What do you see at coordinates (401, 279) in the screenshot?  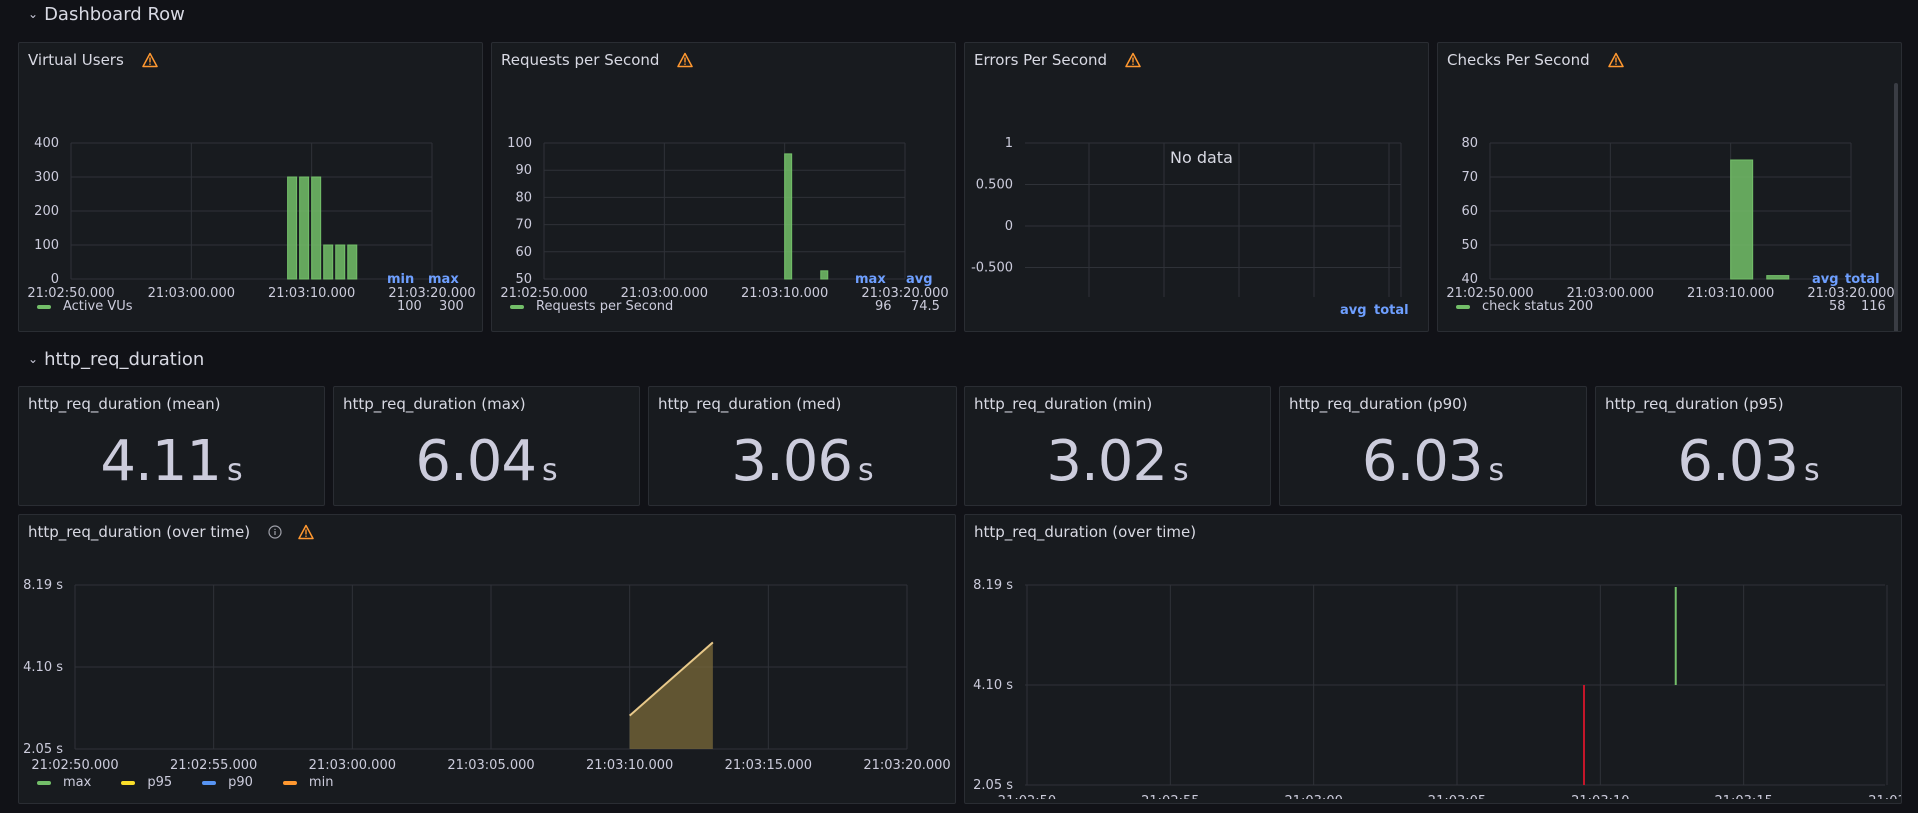 I see `legend-header-min: min` at bounding box center [401, 279].